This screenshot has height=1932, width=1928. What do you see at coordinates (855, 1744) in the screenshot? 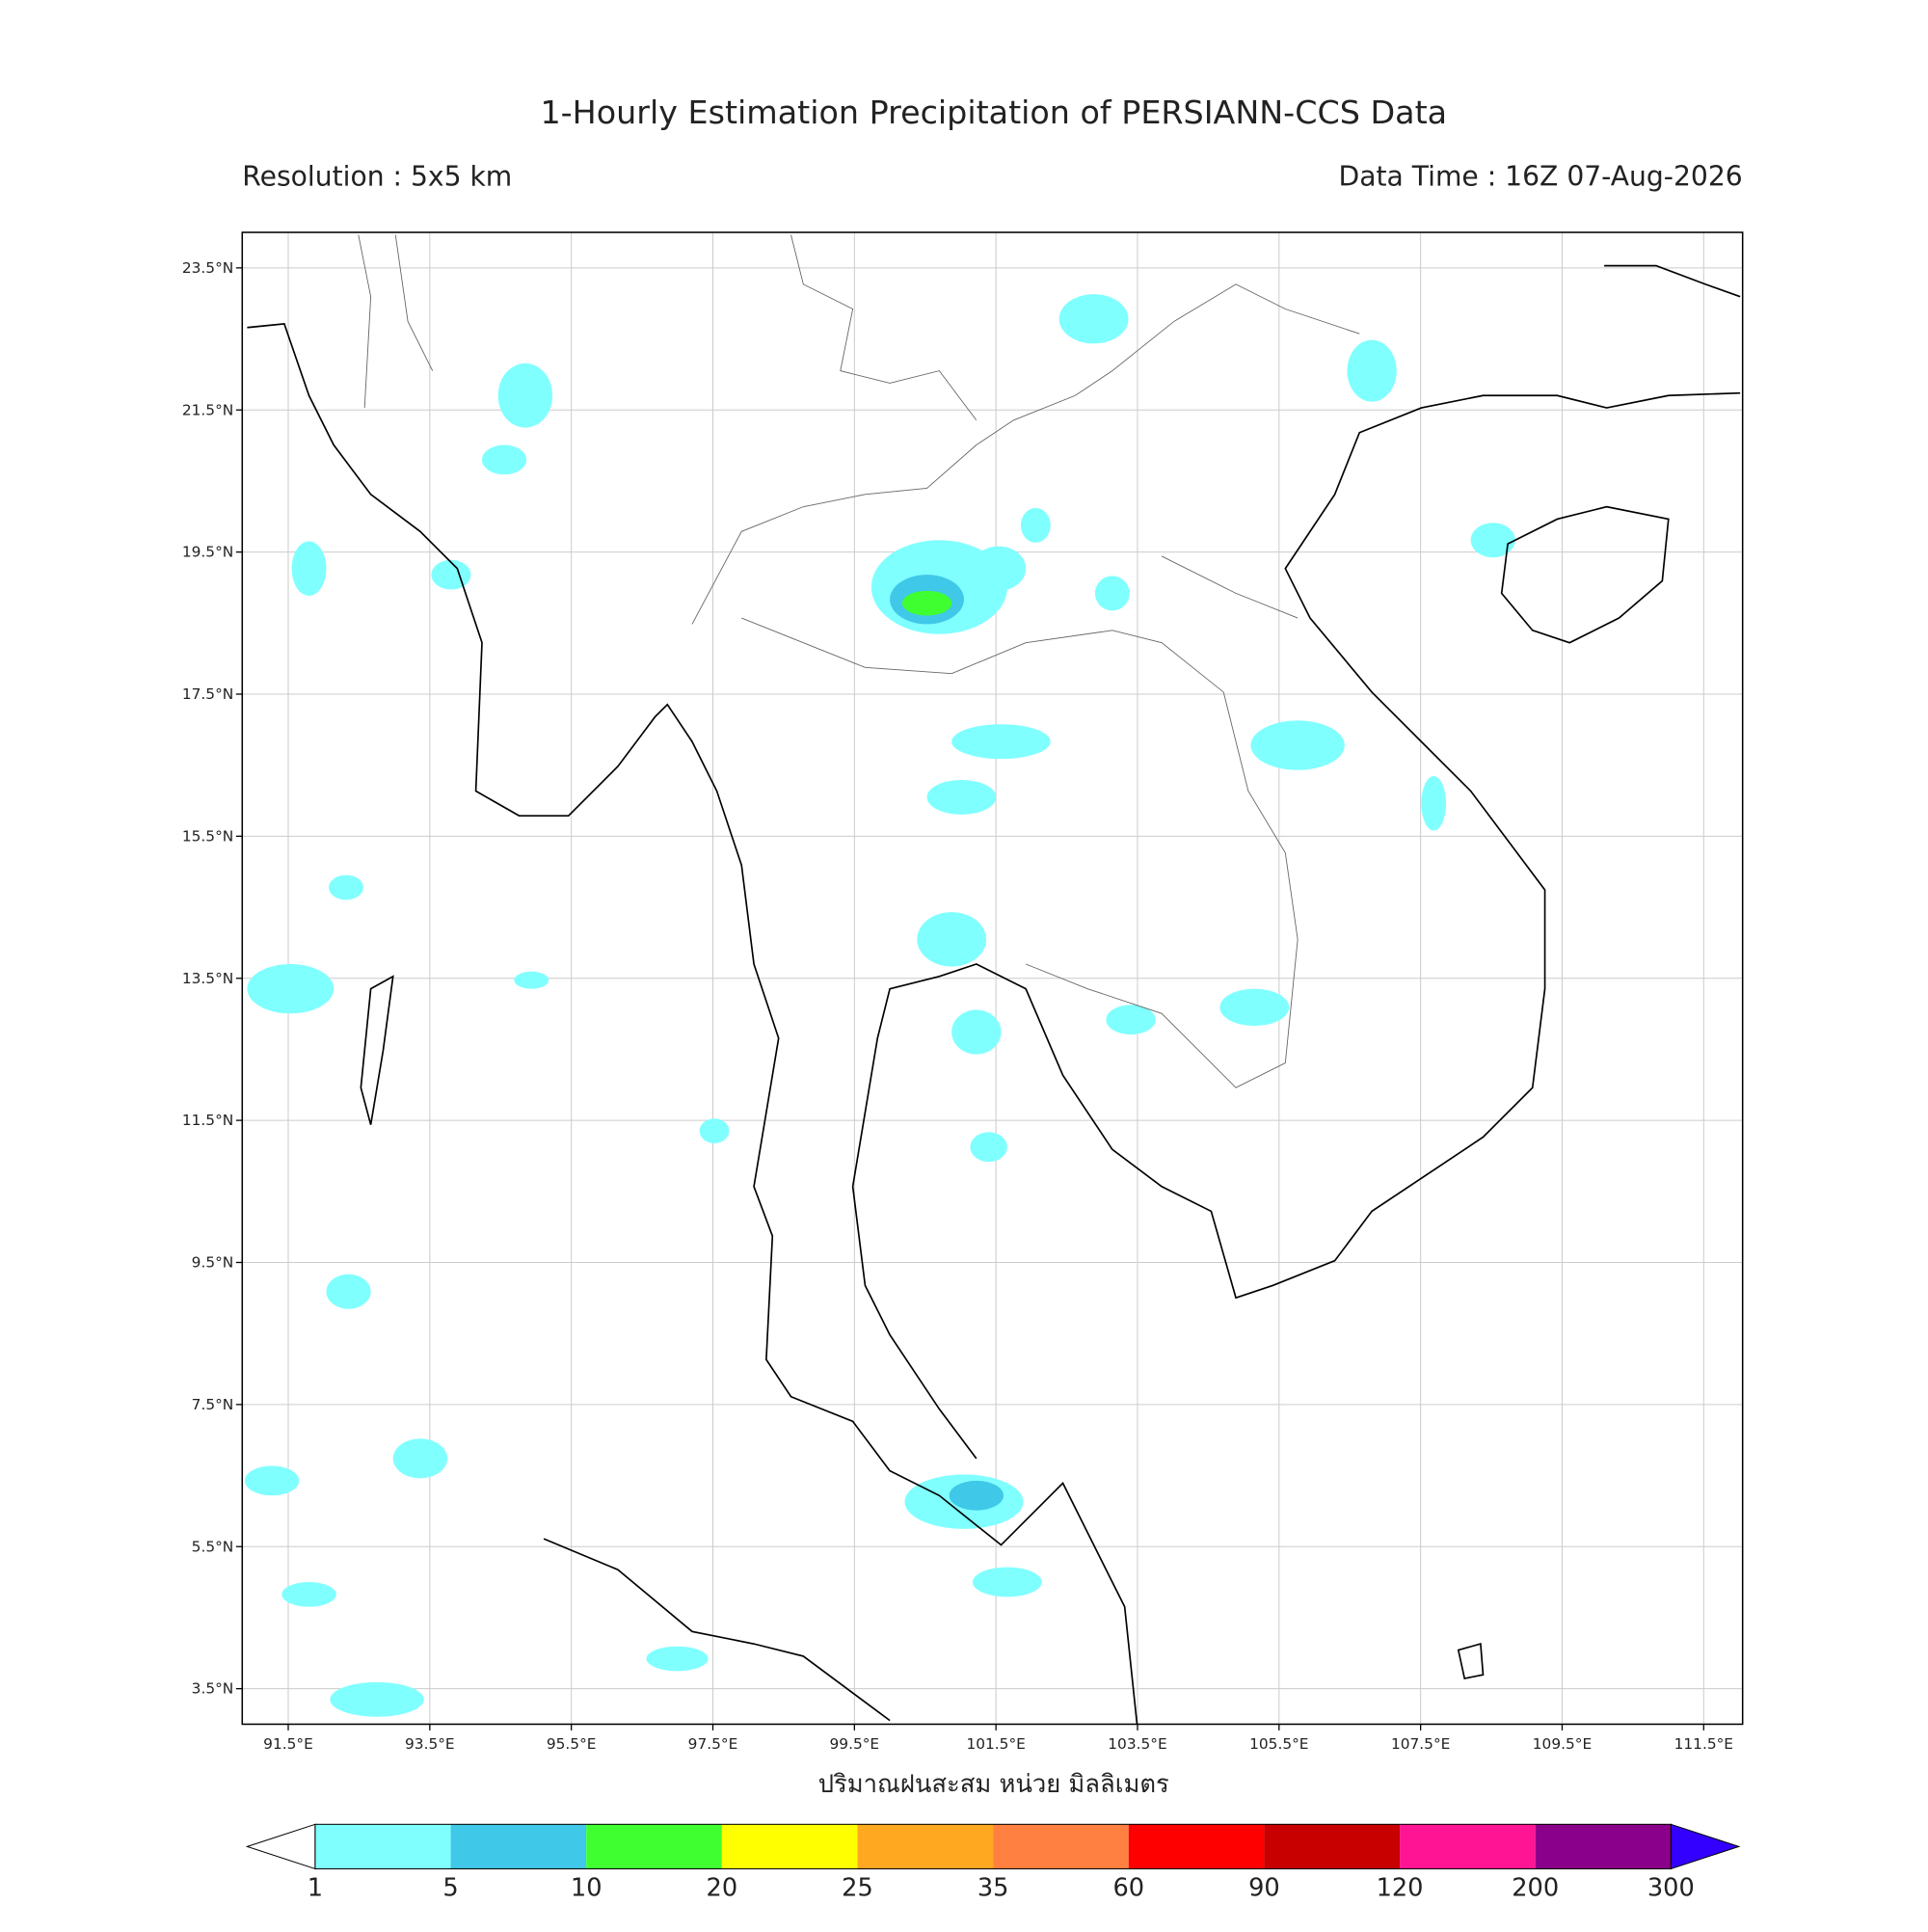
I see `lon-tick-label: 99.5°E` at bounding box center [855, 1744].